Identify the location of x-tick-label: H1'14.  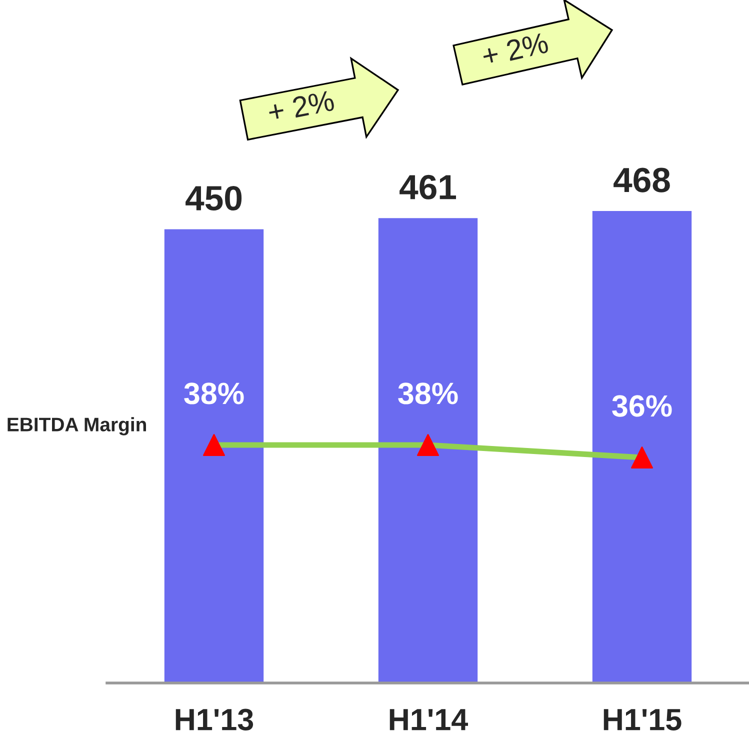
(429, 719).